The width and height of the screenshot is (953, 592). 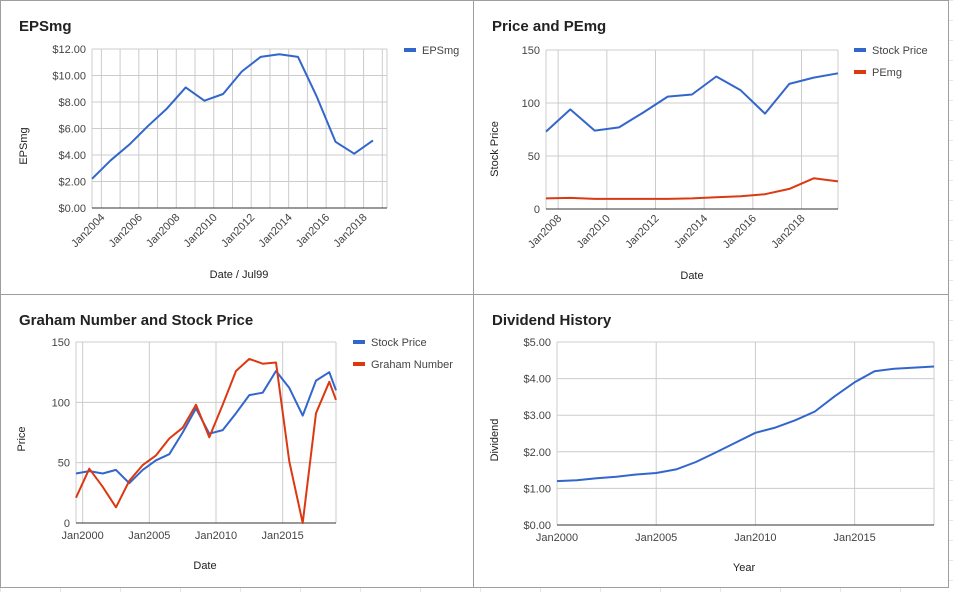 What do you see at coordinates (239, 275) in the screenshot?
I see `x-axis-label: Date / Jul99` at bounding box center [239, 275].